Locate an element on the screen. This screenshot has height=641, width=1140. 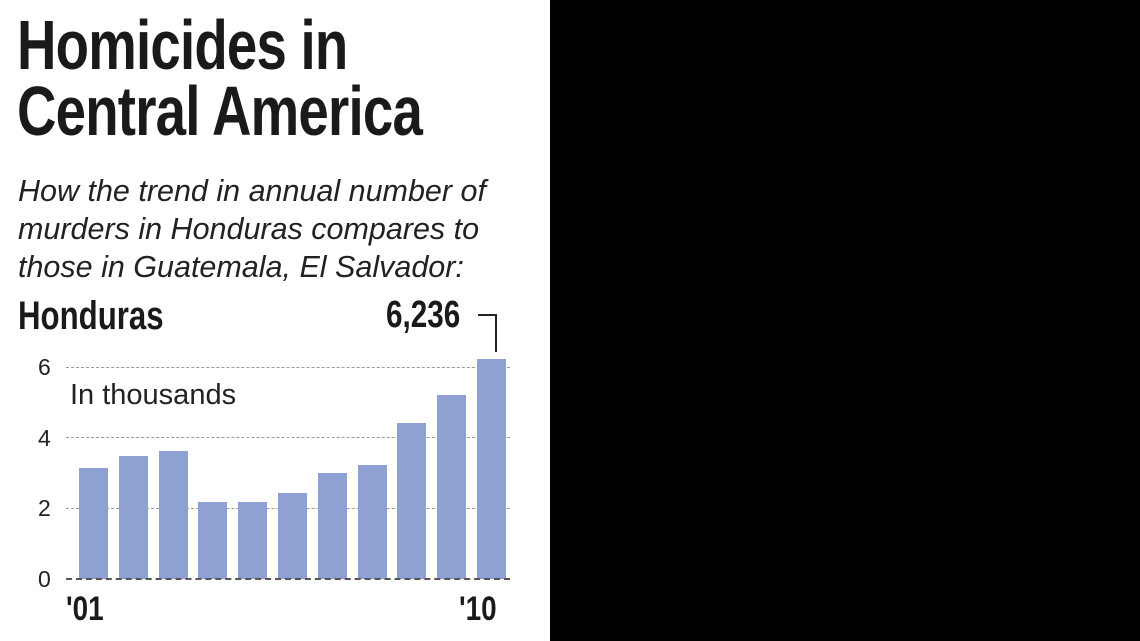
callout-leader-vertical is located at coordinates (496, 333).